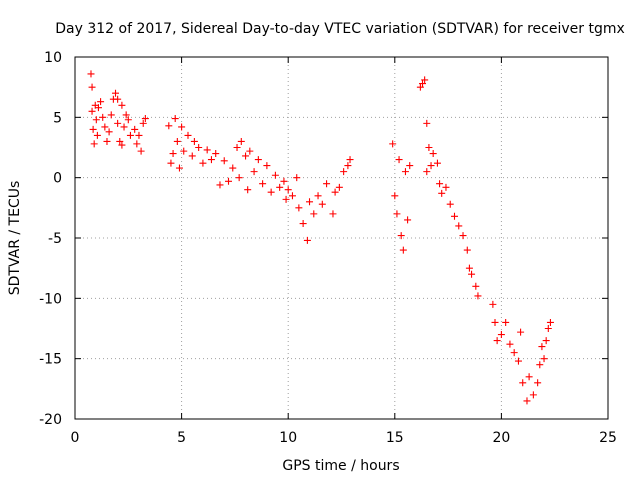  Describe the element at coordinates (50, 299) in the screenshot. I see `y-tick-label: -10` at that location.